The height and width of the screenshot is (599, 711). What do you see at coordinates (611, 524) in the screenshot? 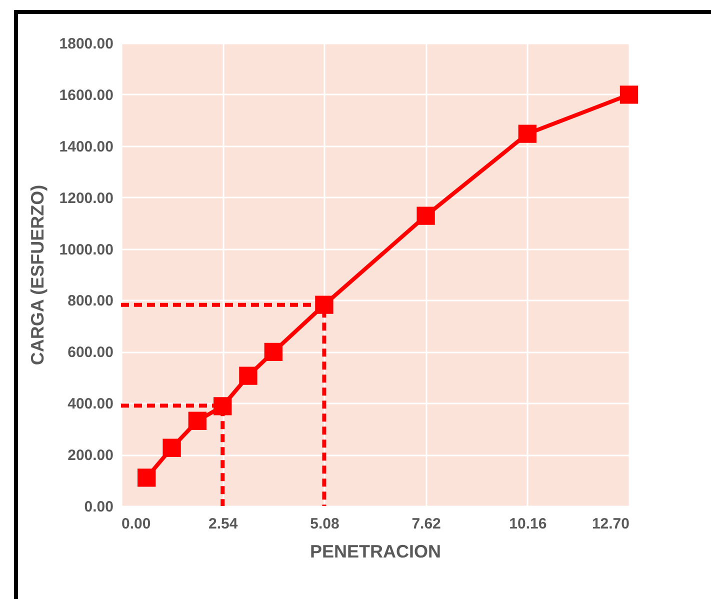
I see `x-tick-label: 12.70` at bounding box center [611, 524].